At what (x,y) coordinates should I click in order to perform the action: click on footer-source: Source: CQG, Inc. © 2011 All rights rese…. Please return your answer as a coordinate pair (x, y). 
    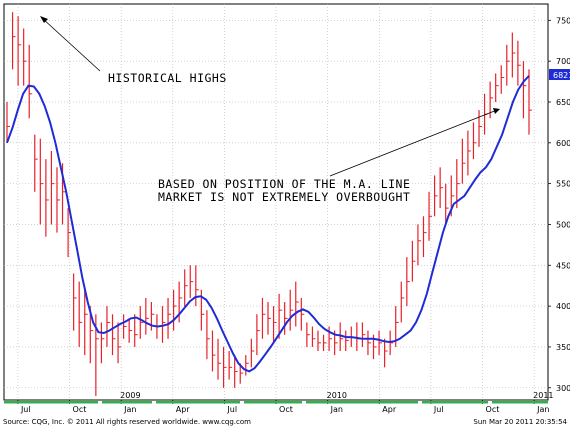
    Looking at the image, I should click on (127, 422).